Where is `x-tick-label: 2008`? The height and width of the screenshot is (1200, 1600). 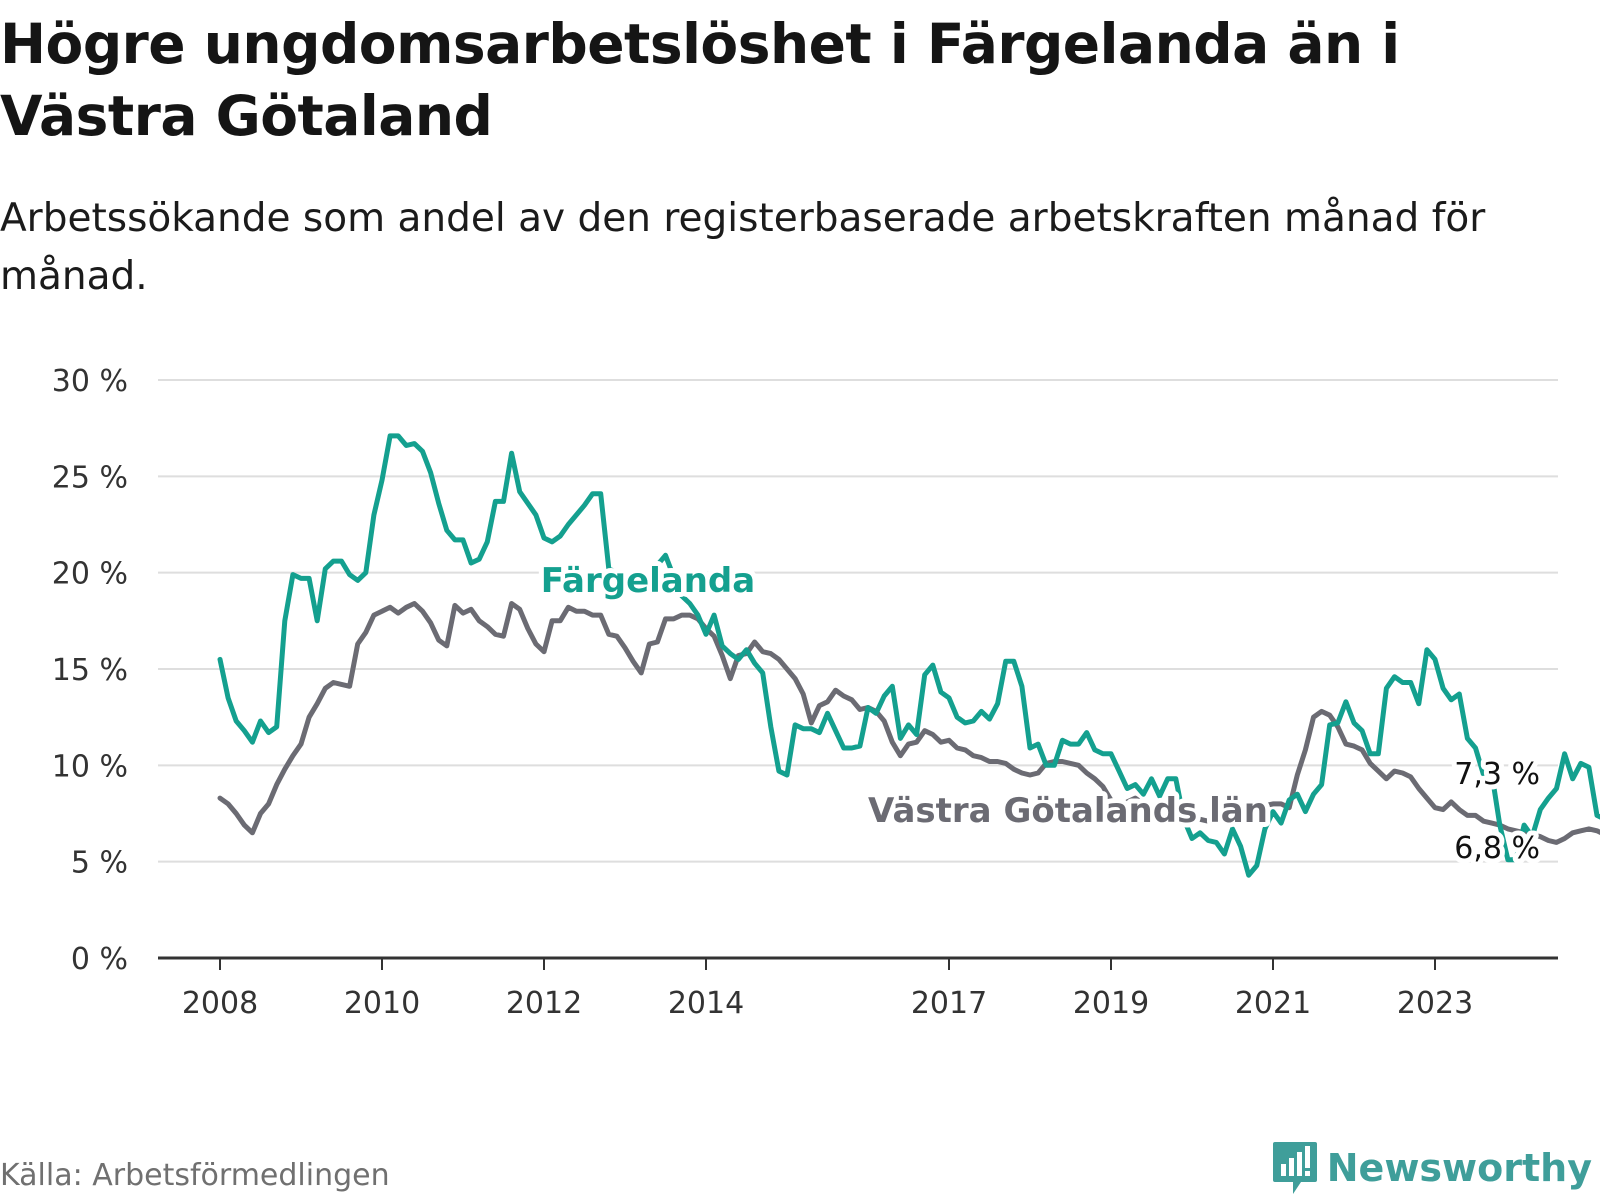
x-tick-label: 2008 is located at coordinates (220, 1003).